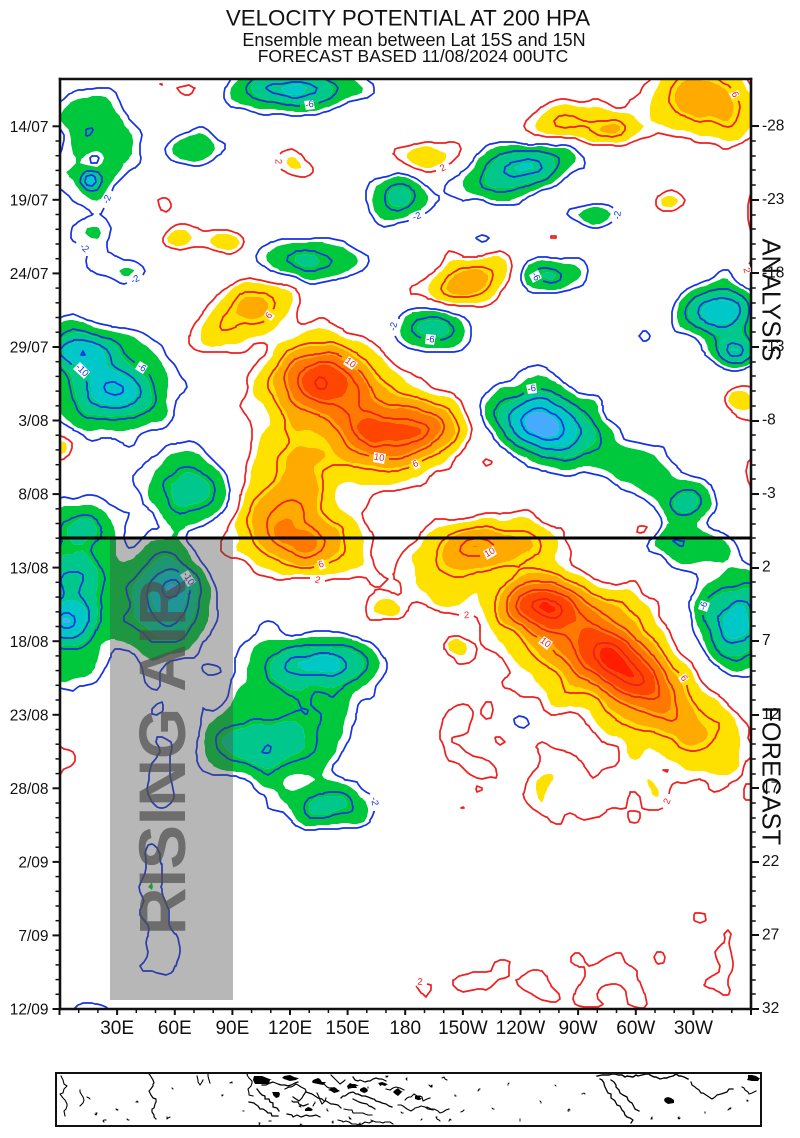  Describe the element at coordinates (773, 125) in the screenshot. I see `svg-text: -28` at that location.